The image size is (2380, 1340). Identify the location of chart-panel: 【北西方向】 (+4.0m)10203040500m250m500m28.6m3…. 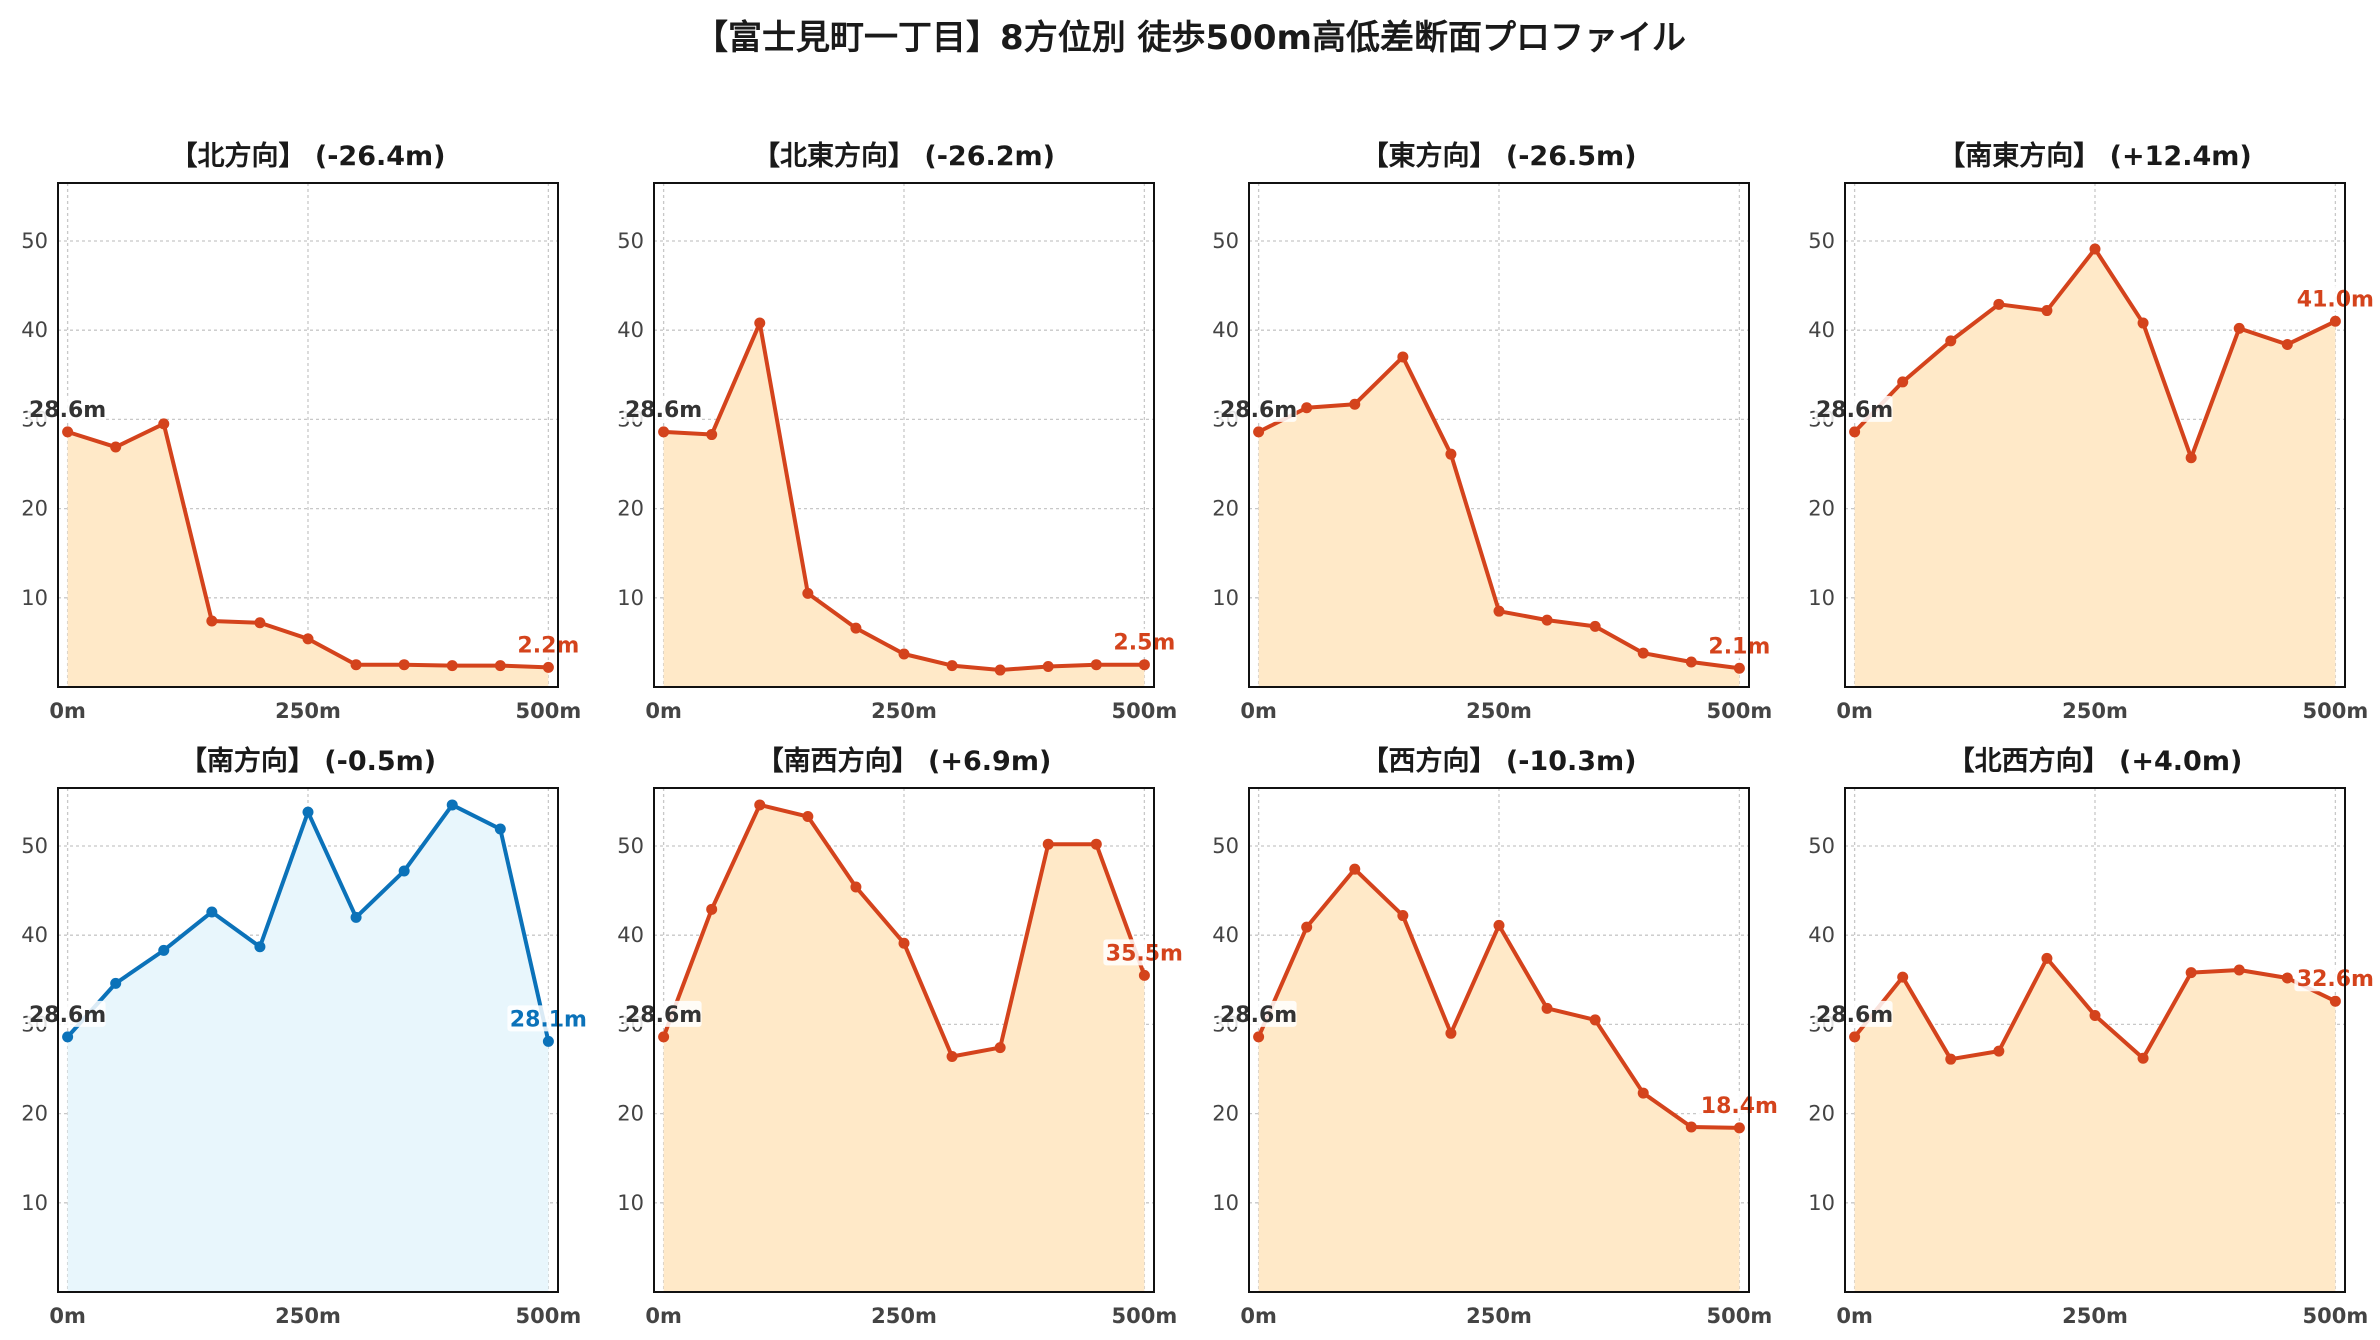
(2091, 1036).